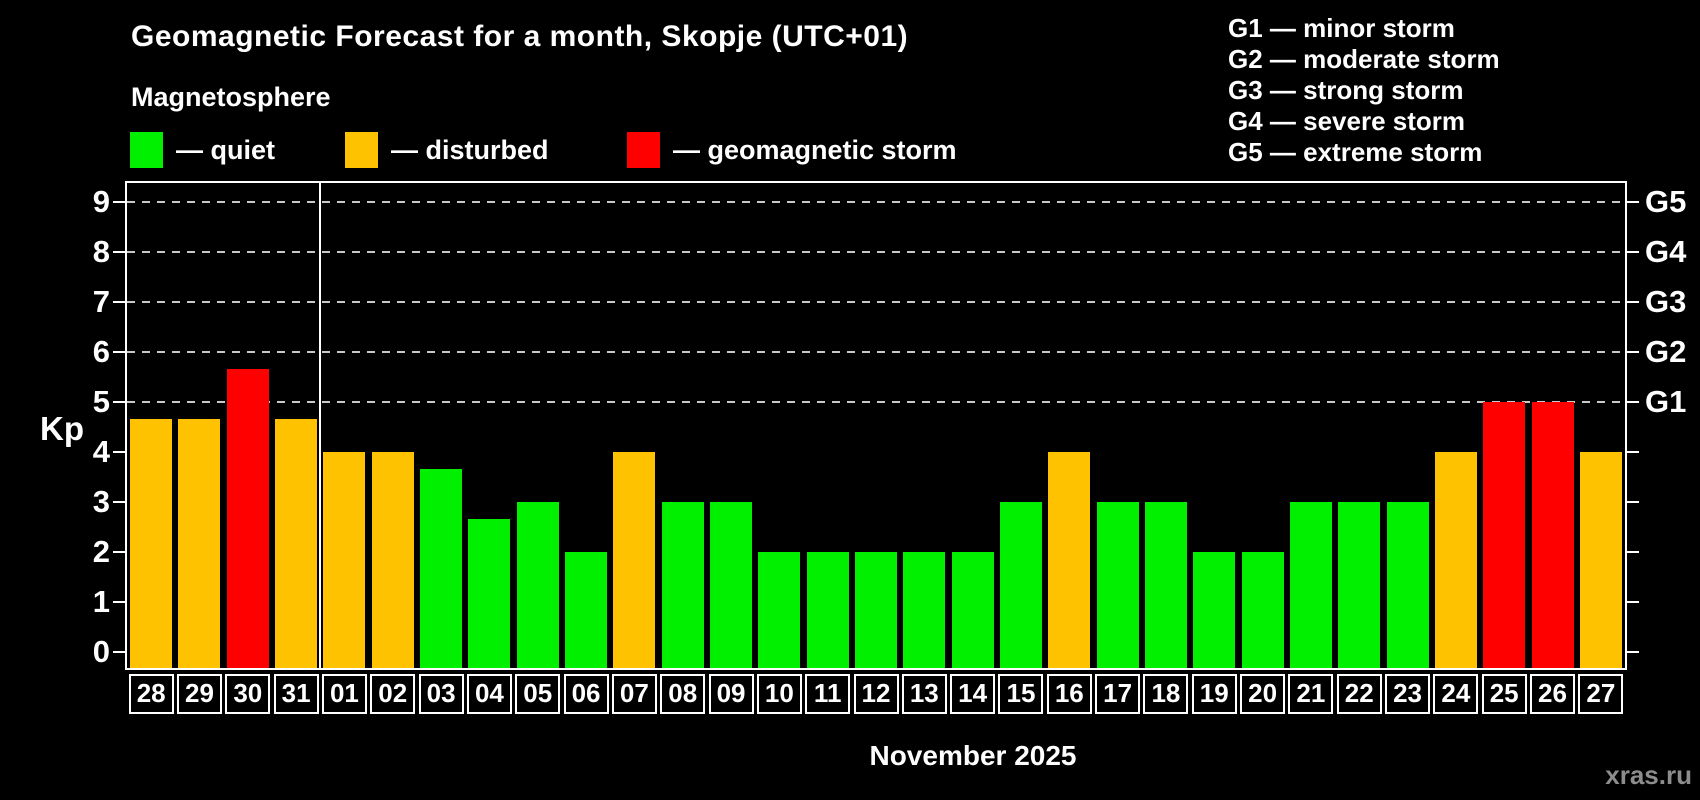 The width and height of the screenshot is (1700, 800). What do you see at coordinates (828, 694) in the screenshot?
I see `date-box-11: 11` at bounding box center [828, 694].